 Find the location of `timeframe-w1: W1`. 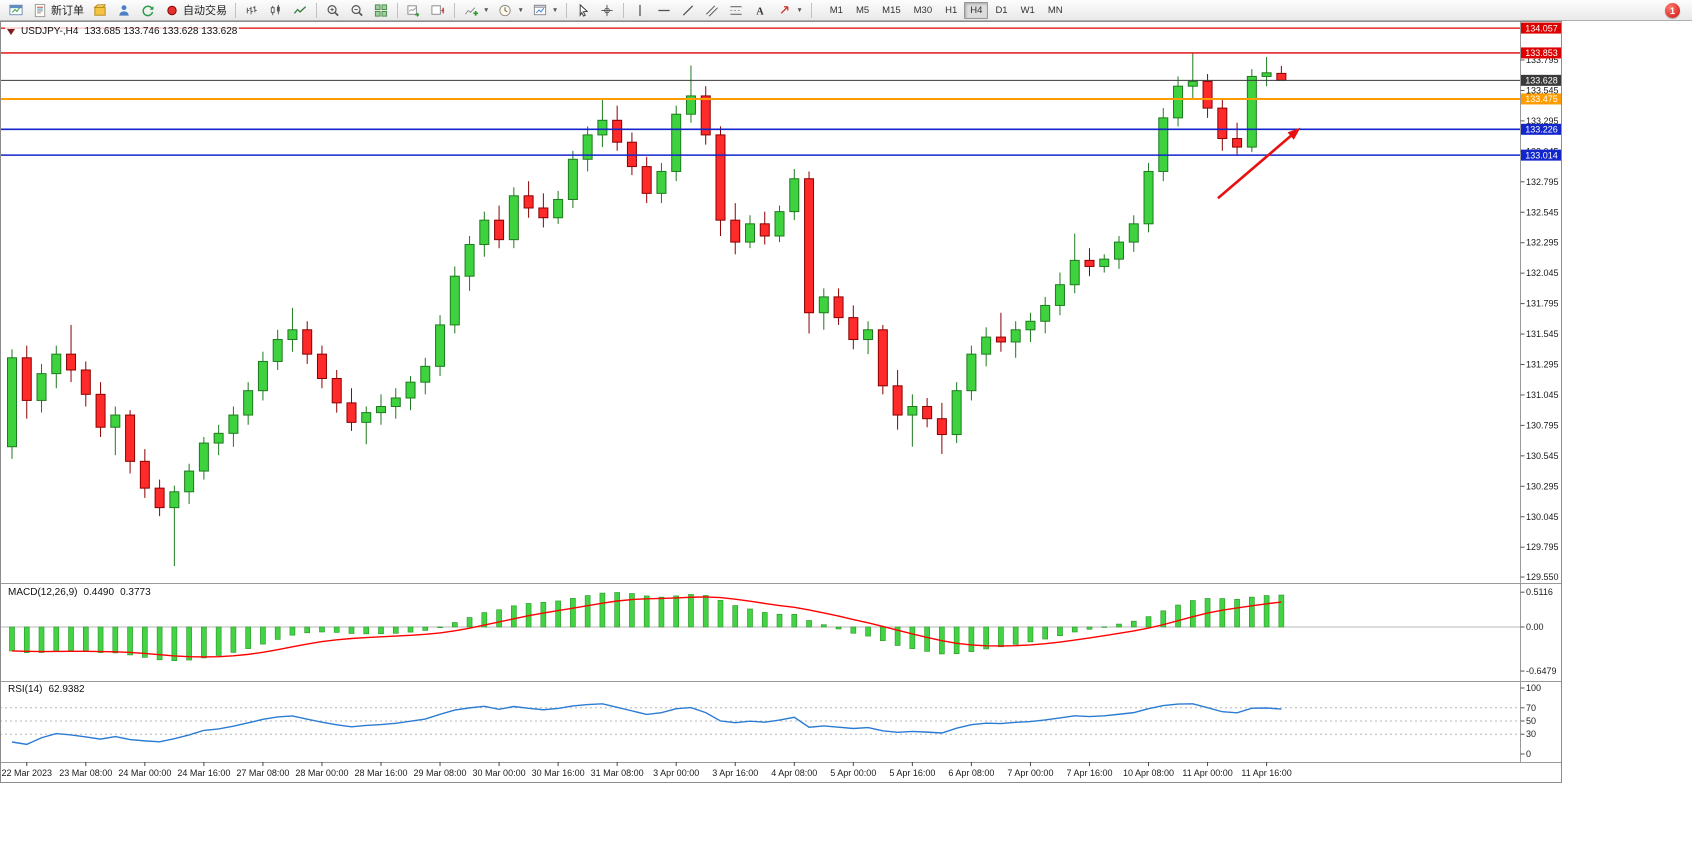

timeframe-w1: W1 is located at coordinates (1027, 10).